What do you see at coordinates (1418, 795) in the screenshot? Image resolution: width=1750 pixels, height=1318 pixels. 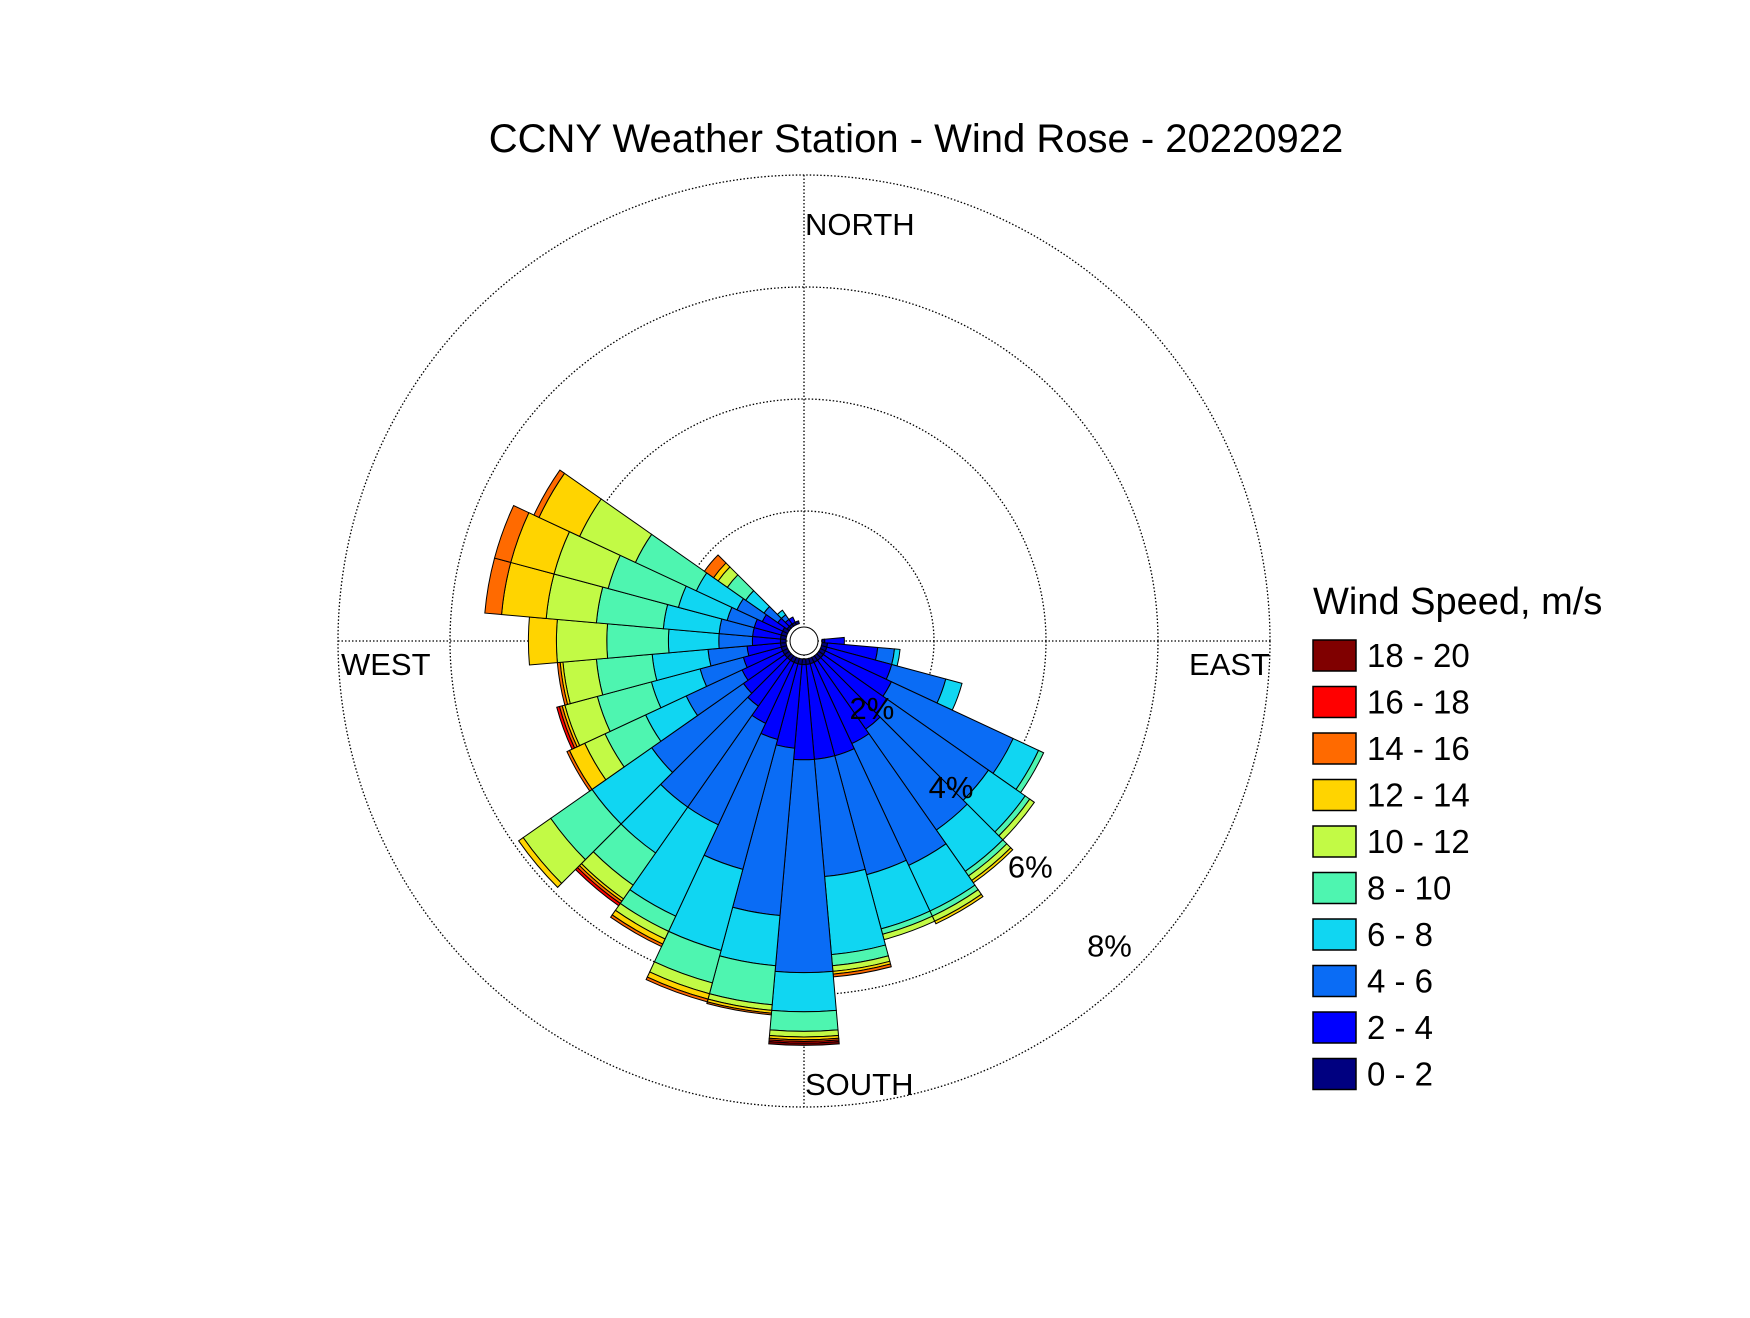 I see `legend-label: 12 - 14` at bounding box center [1418, 795].